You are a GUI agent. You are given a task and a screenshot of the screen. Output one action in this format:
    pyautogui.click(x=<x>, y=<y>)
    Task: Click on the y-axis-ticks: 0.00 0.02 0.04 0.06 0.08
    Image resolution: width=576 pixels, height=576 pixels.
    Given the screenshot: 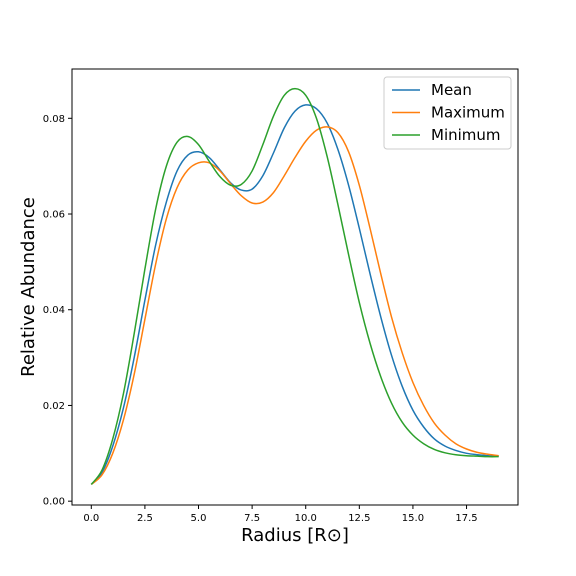 What is the action you would take?
    pyautogui.click(x=57, y=311)
    